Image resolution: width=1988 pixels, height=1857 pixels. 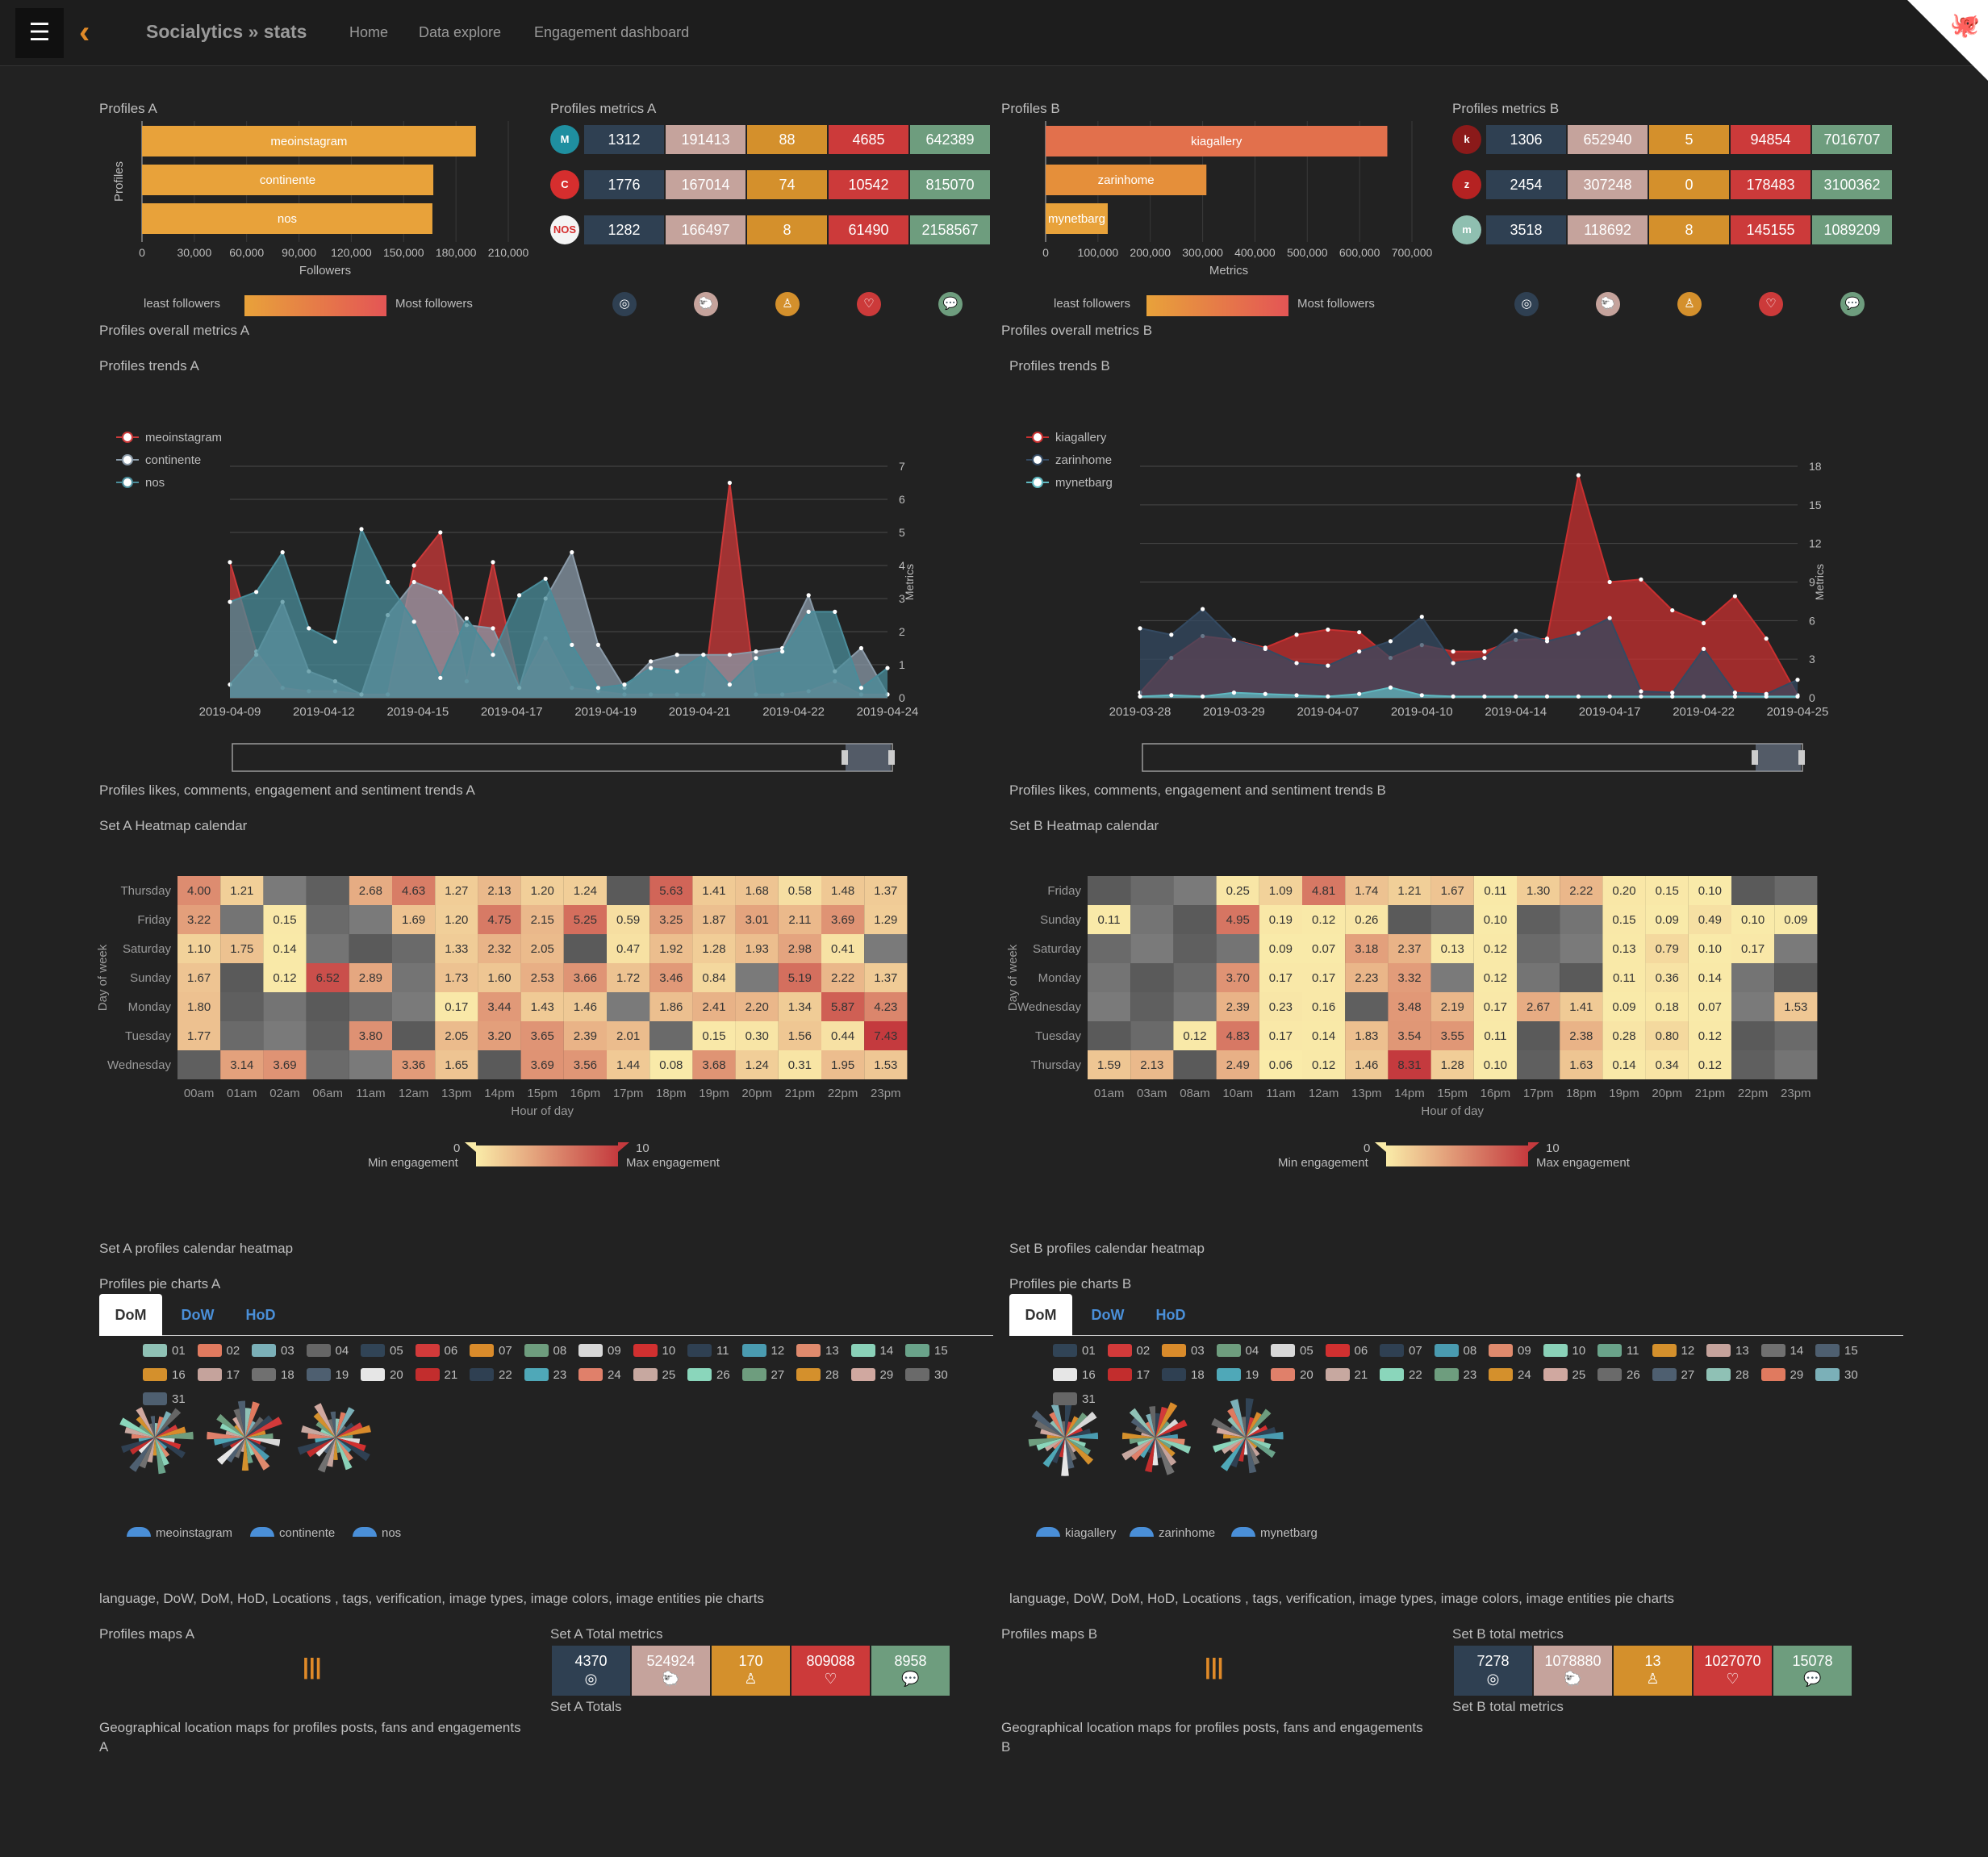 I want to click on tab-dow-b: DoW, so click(x=1108, y=1315).